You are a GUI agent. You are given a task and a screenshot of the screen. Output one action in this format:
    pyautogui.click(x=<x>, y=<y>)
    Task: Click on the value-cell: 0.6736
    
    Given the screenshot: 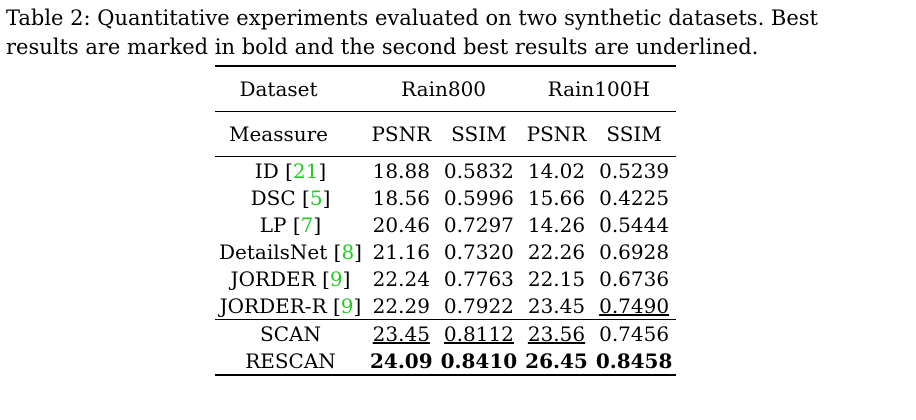 What is the action you would take?
    pyautogui.click(x=634, y=278)
    